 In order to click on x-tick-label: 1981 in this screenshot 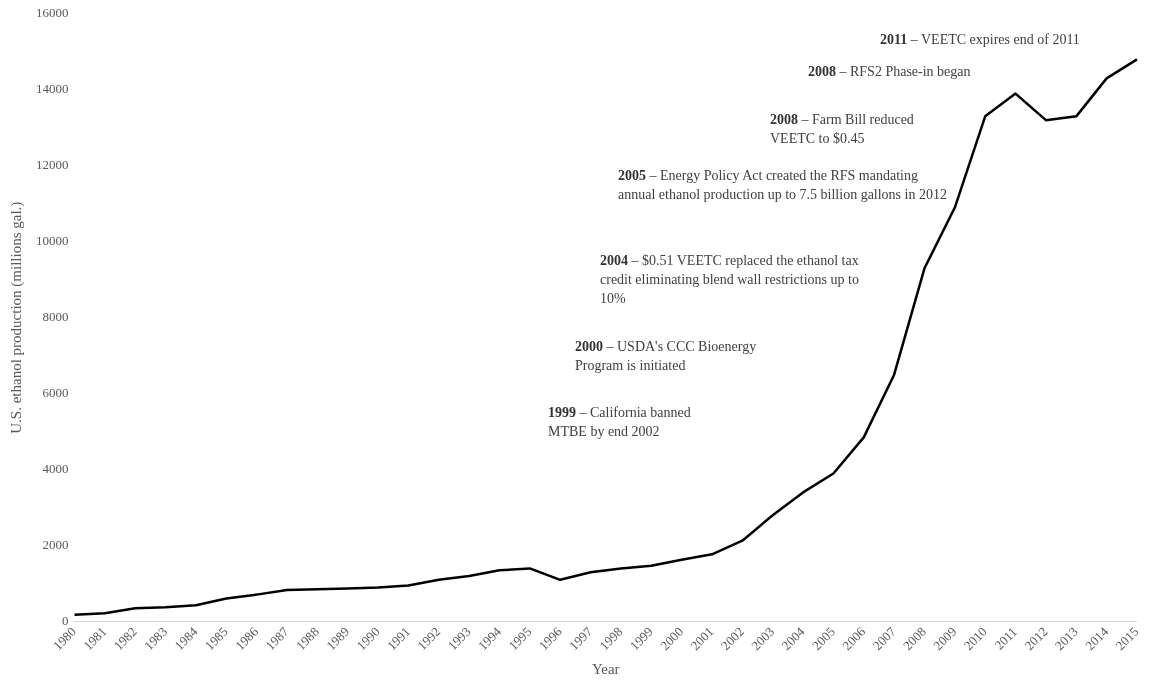, I will do `click(95, 639)`.